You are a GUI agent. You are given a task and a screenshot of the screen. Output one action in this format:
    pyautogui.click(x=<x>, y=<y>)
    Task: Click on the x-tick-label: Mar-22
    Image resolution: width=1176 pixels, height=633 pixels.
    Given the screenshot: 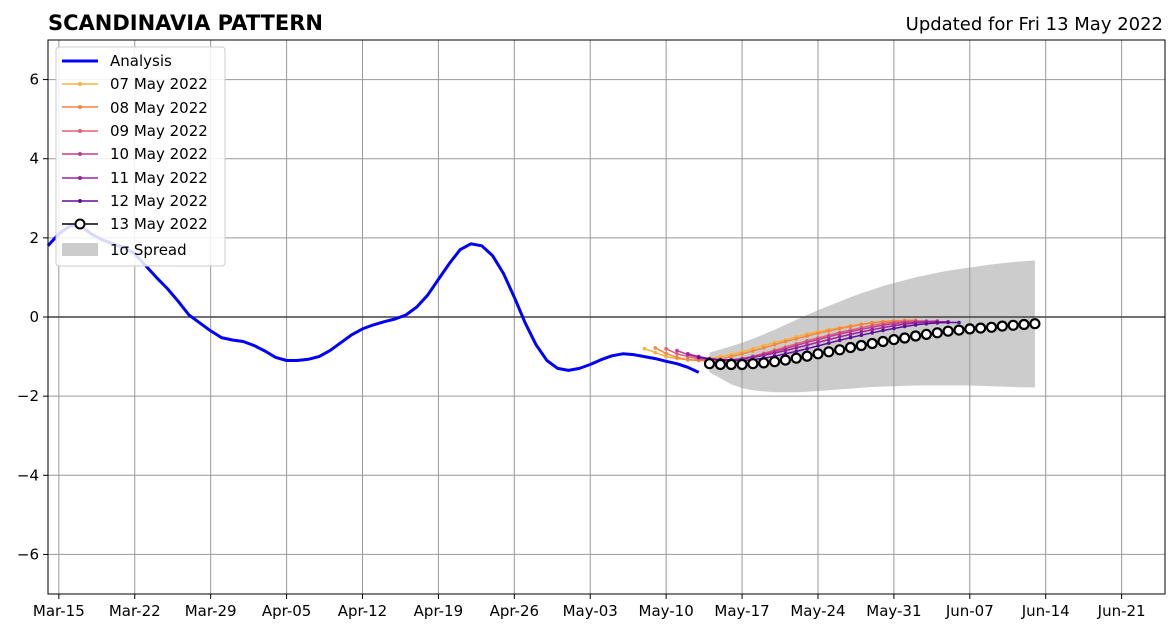 What is the action you would take?
    pyautogui.click(x=135, y=611)
    